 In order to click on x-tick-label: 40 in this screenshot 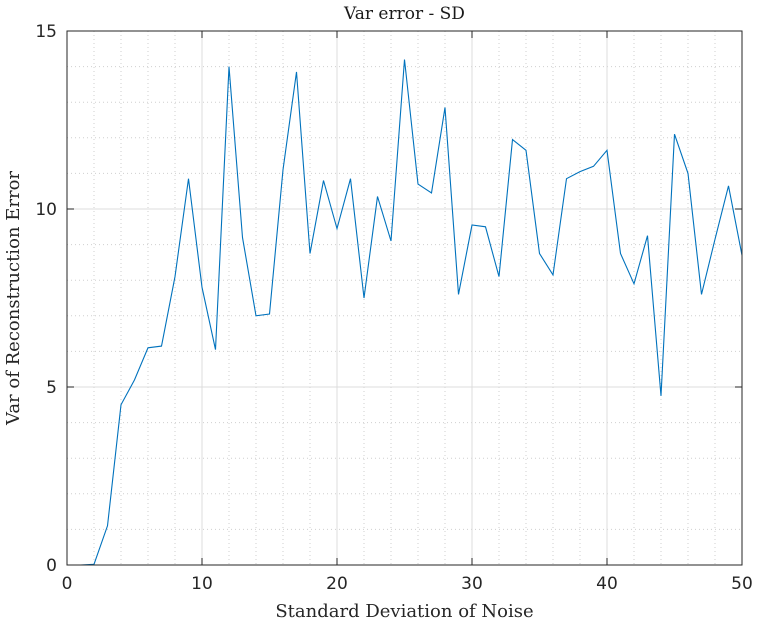, I will do `click(607, 584)`.